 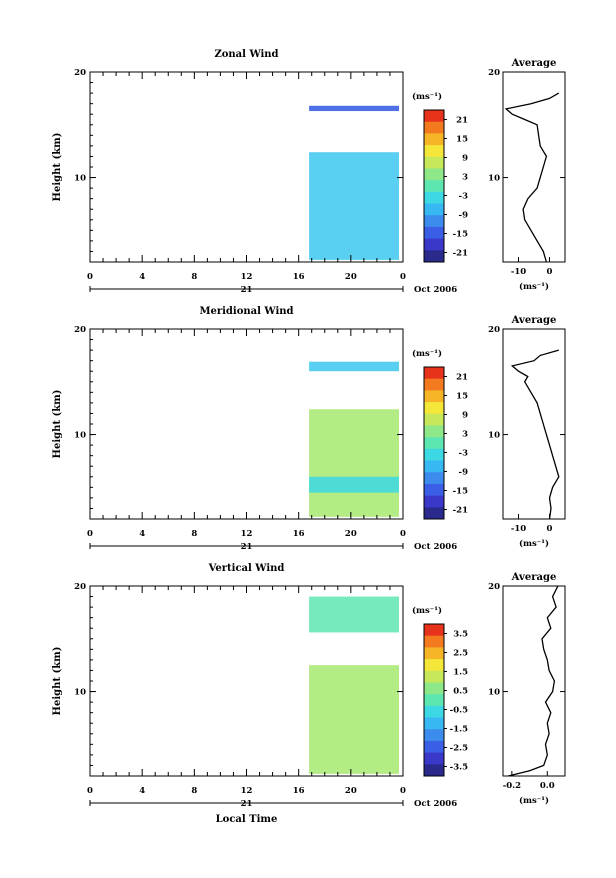 What do you see at coordinates (459, 768) in the screenshot?
I see `colorbar-tick-label: -3.5` at bounding box center [459, 768].